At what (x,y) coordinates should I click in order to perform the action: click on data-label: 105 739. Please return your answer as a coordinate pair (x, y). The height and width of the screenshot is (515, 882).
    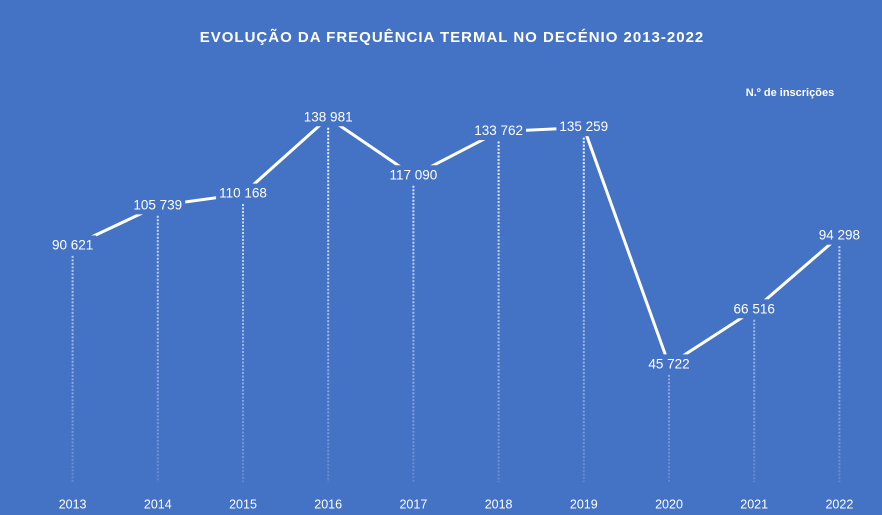
    Looking at the image, I should click on (157, 204).